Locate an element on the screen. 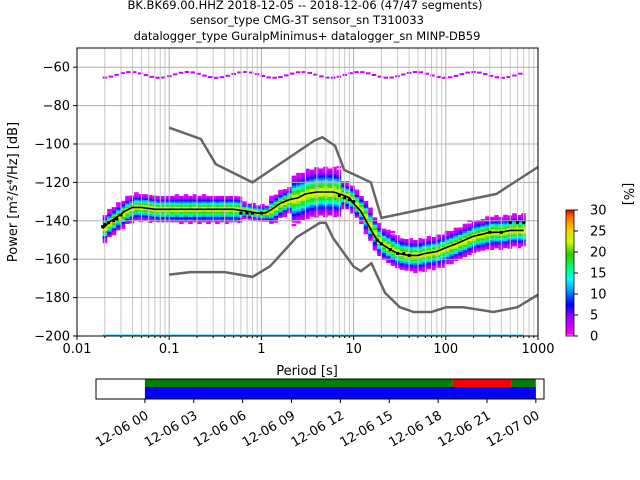  coverage-frame is located at coordinates (320, 389).